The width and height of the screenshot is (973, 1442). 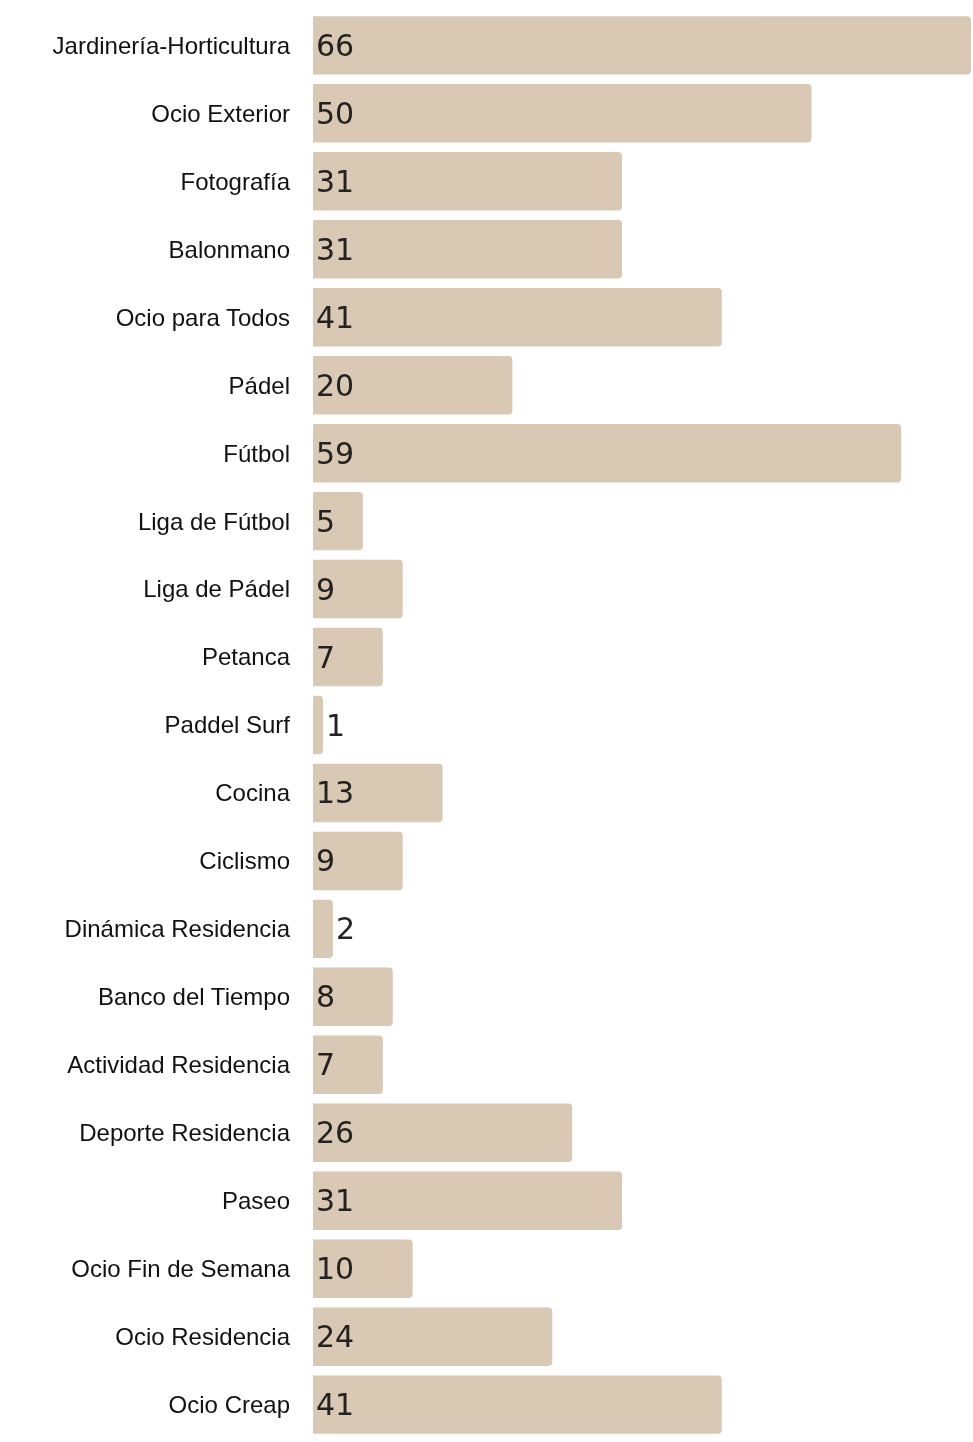 What do you see at coordinates (255, 1201) in the screenshot?
I see `y-tick-label: Paseo` at bounding box center [255, 1201].